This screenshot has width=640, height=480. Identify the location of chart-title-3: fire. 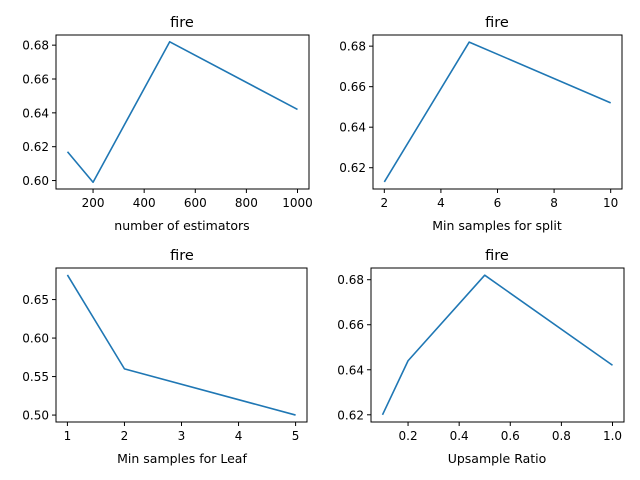
(182, 256).